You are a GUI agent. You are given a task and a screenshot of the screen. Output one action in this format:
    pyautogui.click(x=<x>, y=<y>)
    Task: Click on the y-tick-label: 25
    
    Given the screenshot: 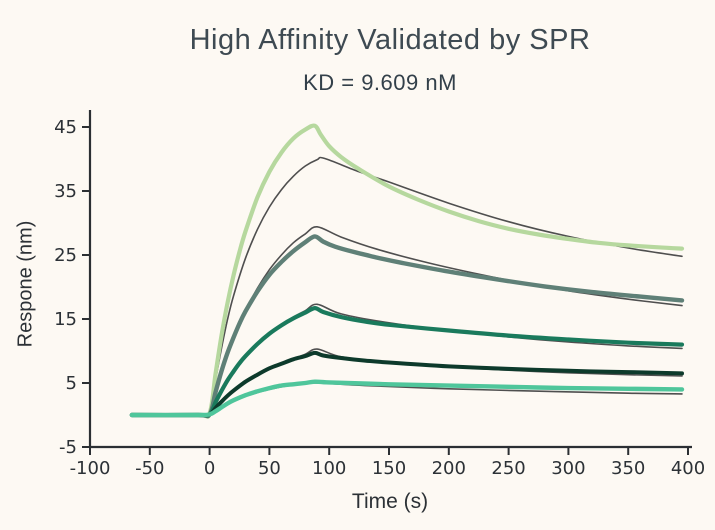 What is the action you would take?
    pyautogui.click(x=65, y=255)
    